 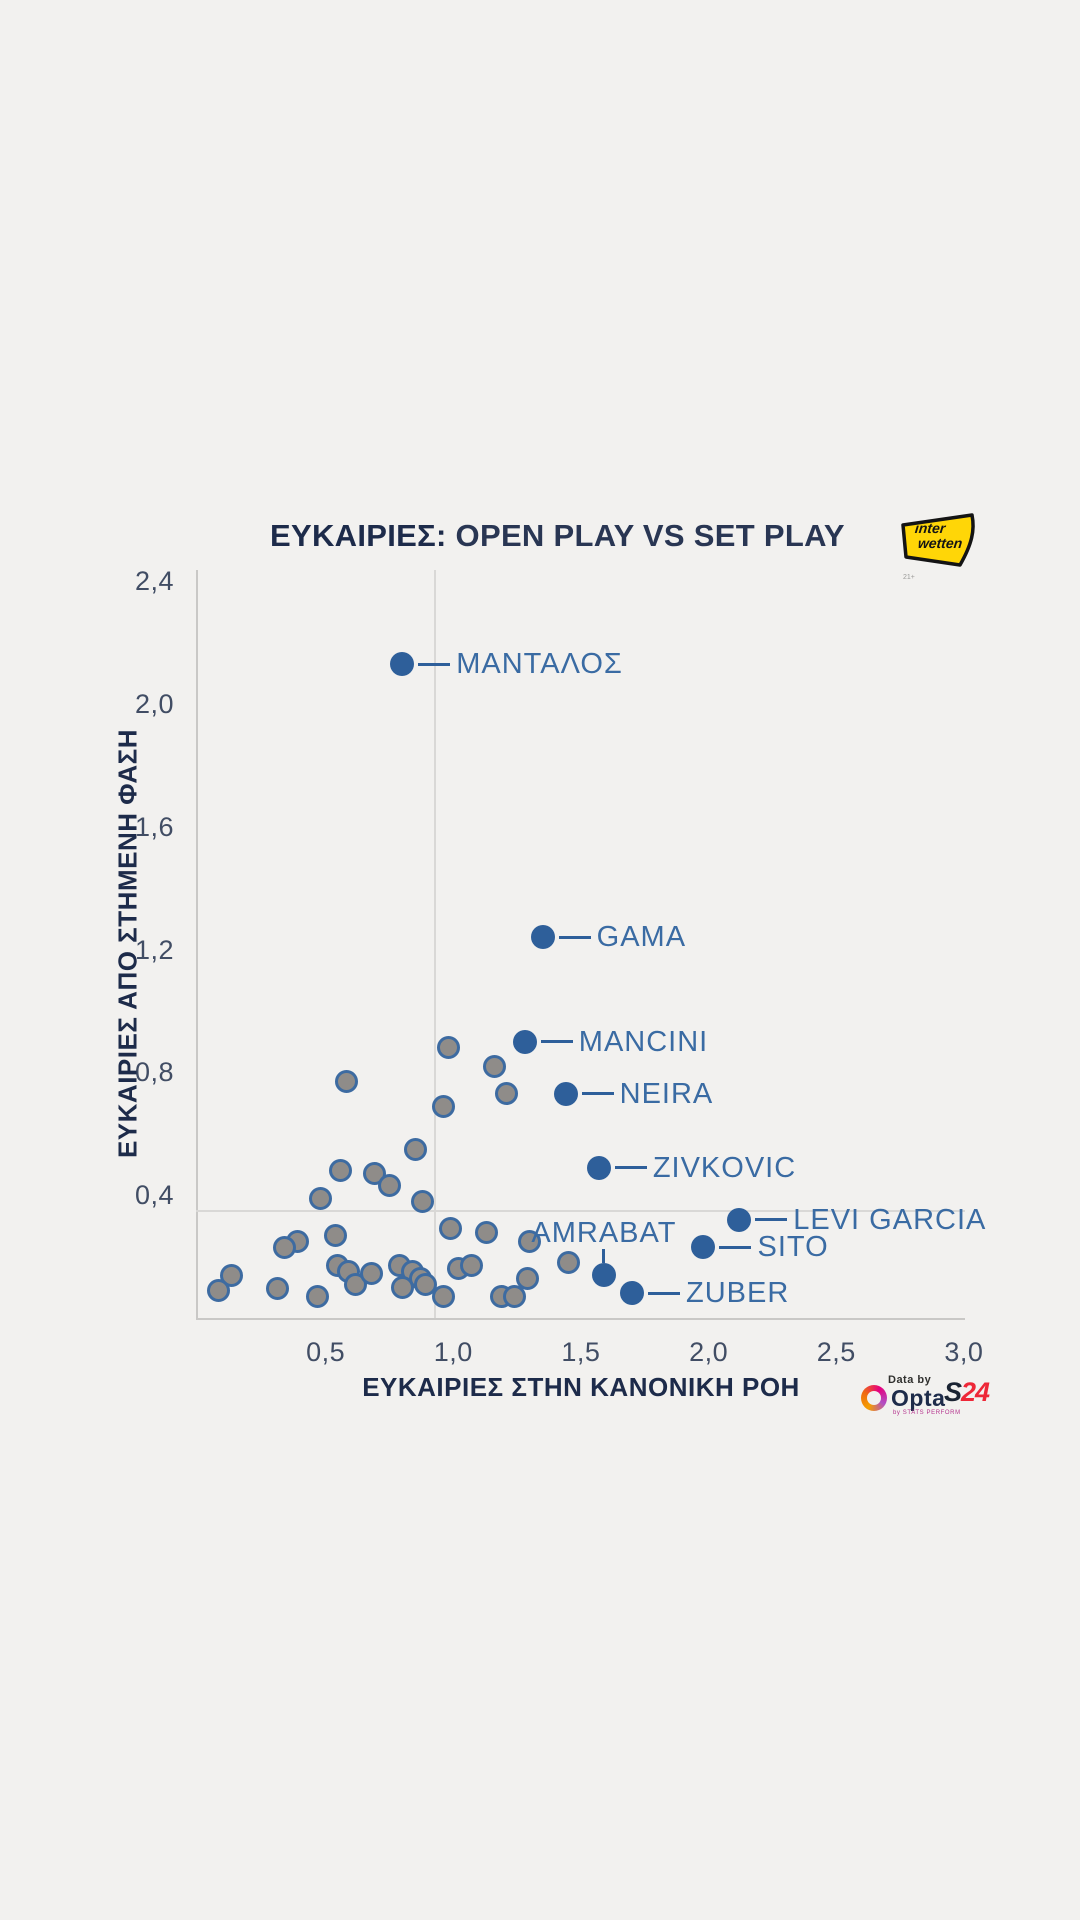 What do you see at coordinates (435, 944) in the screenshot?
I see `avg-line-vertical` at bounding box center [435, 944].